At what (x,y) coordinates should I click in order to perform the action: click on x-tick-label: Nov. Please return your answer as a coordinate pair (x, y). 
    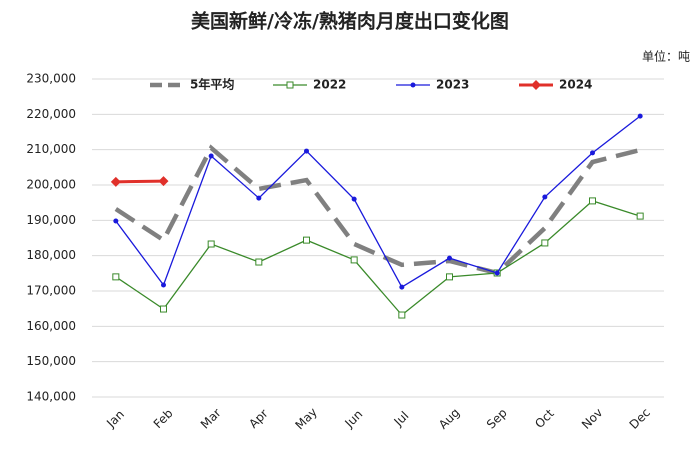
    Looking at the image, I should click on (592, 418).